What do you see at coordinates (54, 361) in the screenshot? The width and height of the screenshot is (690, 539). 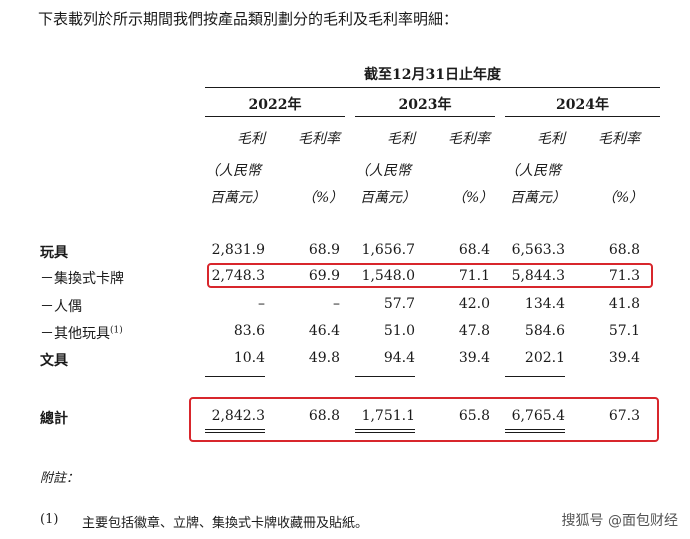 I see `row-label: 文具` at bounding box center [54, 361].